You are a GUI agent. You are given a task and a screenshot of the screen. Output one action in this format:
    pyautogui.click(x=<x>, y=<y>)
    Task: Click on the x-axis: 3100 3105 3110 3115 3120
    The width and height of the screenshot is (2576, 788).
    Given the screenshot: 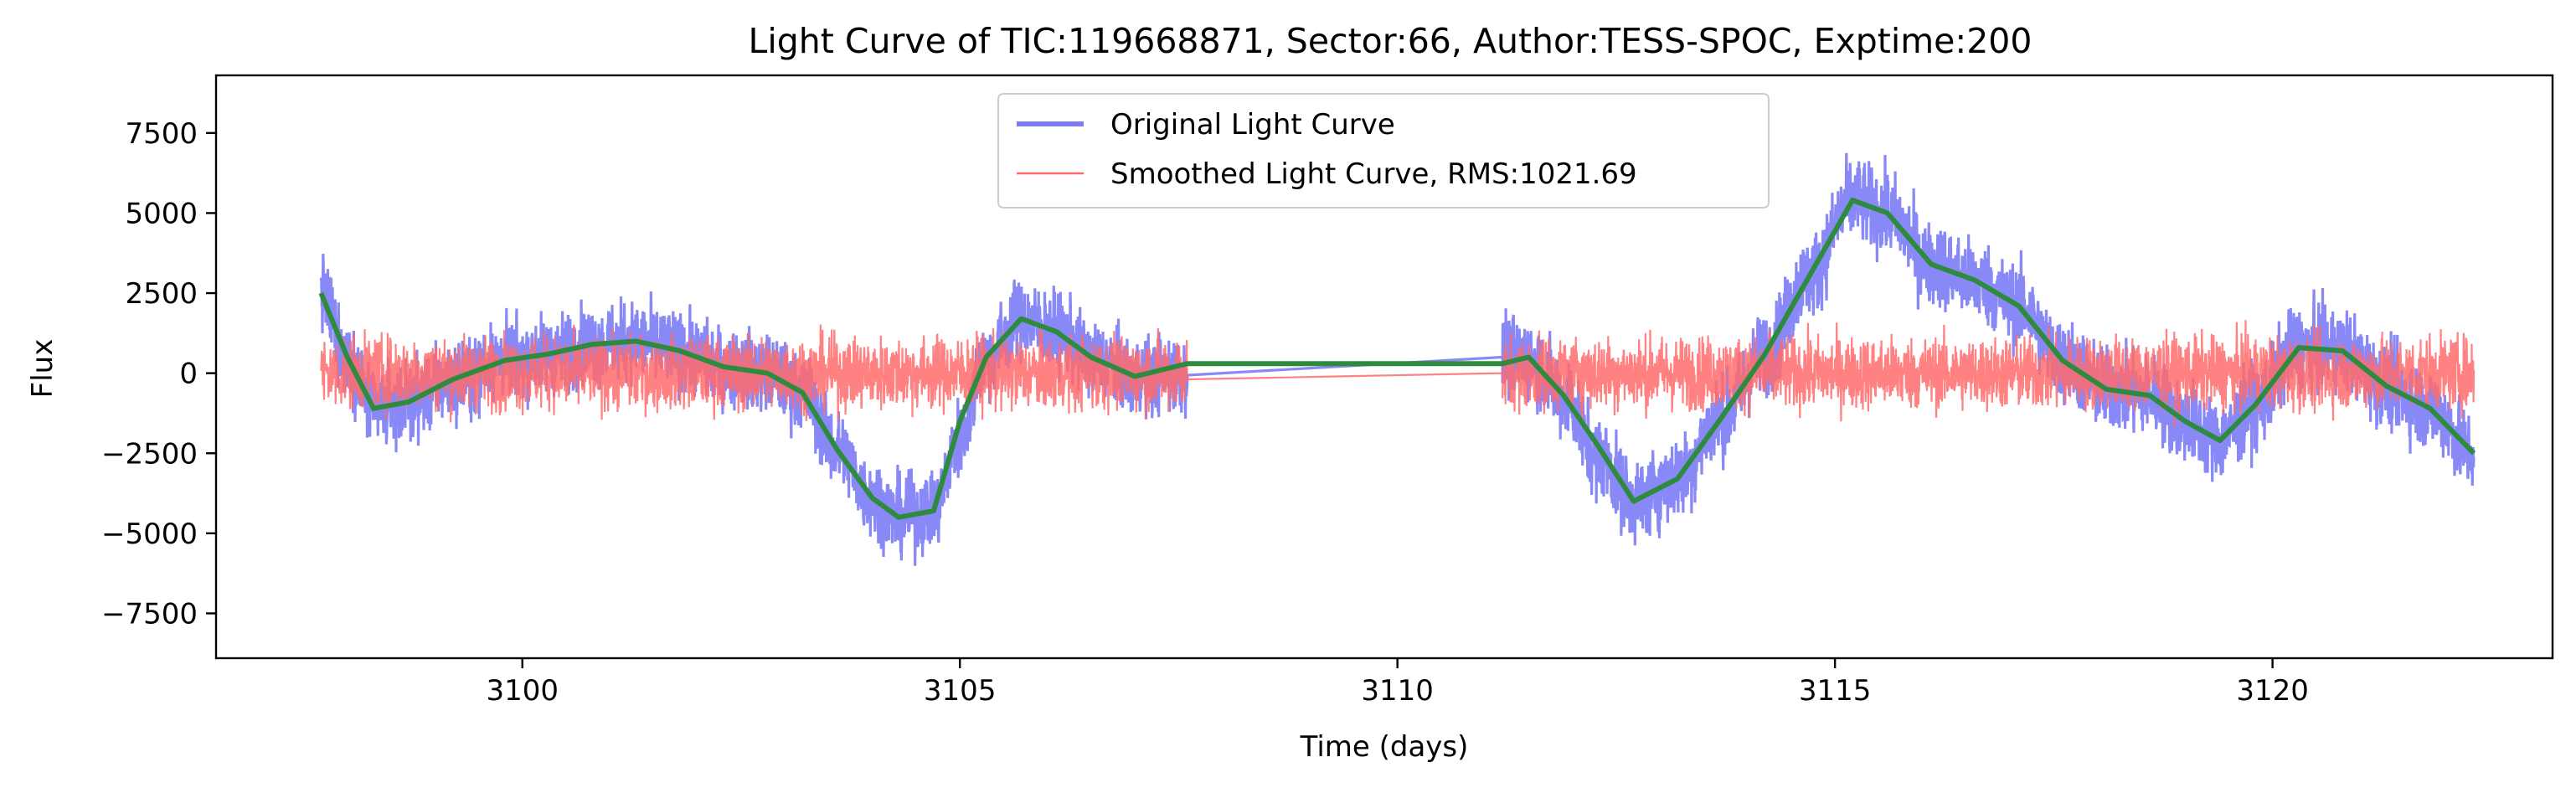 What is the action you would take?
    pyautogui.click(x=1397, y=683)
    